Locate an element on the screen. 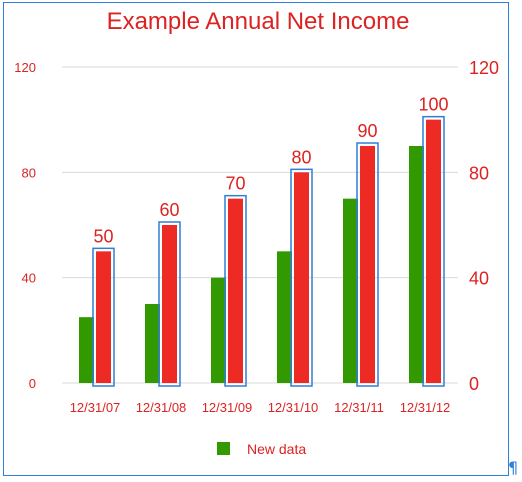 The width and height of the screenshot is (522, 482). left-axis-ticks: 0 40 80 120 is located at coordinates (25, 225).